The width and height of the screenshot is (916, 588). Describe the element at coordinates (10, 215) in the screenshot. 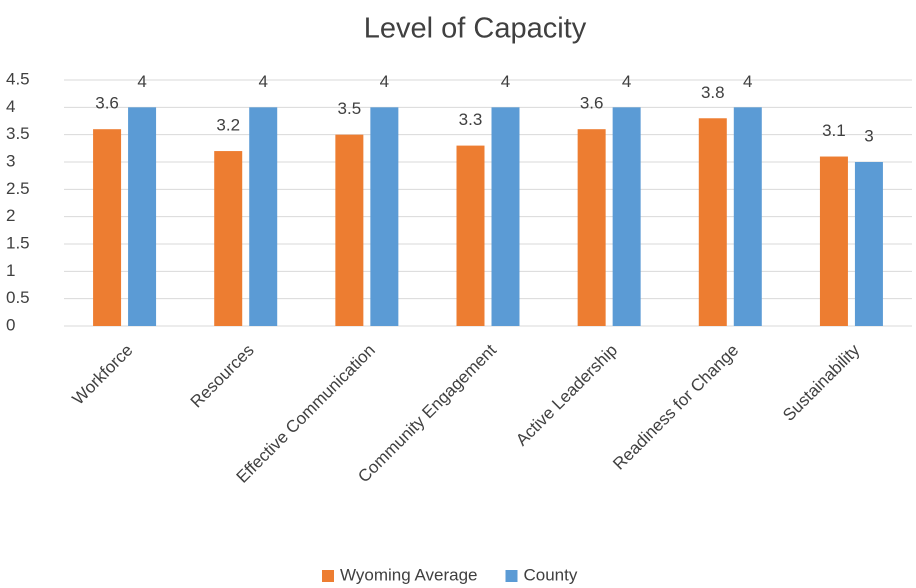

I see `y-tick-label: 2` at that location.